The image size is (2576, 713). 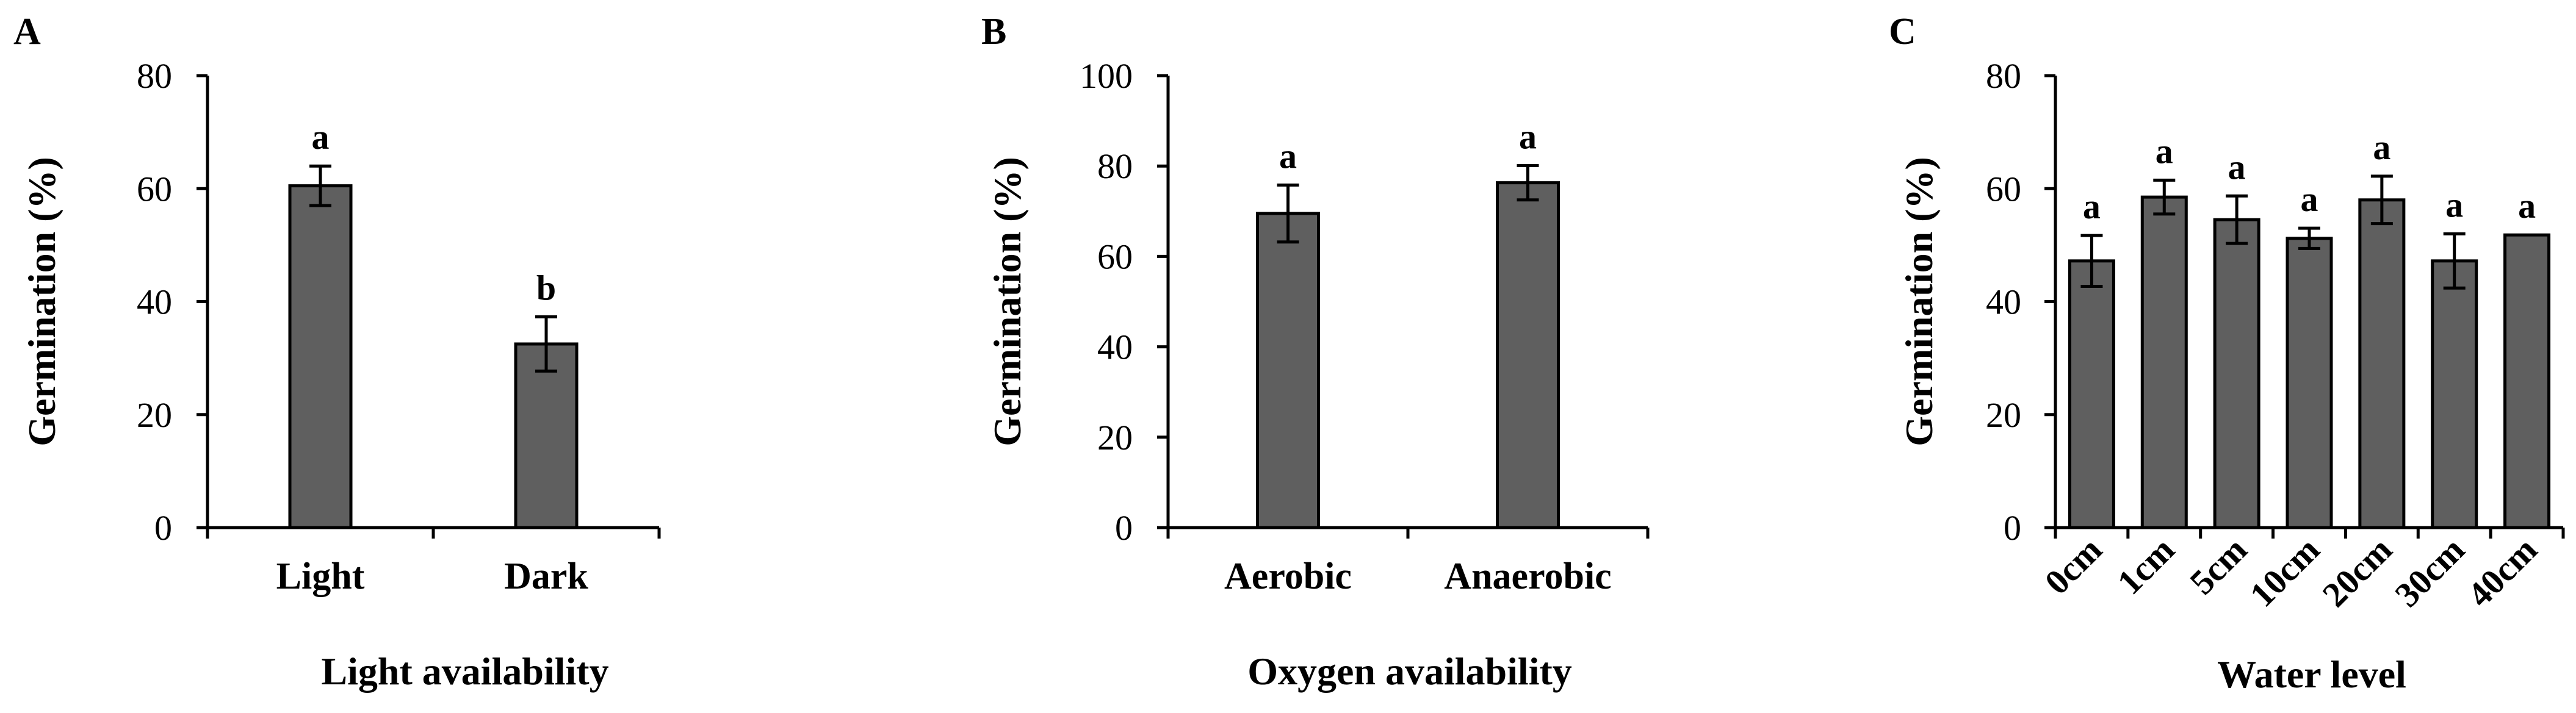 What do you see at coordinates (2357, 571) in the screenshot?
I see `category-label: 20cm` at bounding box center [2357, 571].